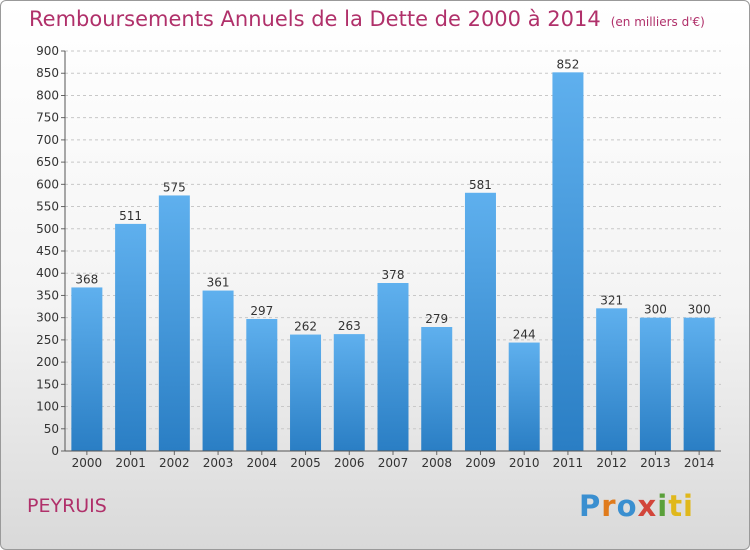 This screenshot has width=750, height=550. I want to click on bar-2008, so click(437, 389).